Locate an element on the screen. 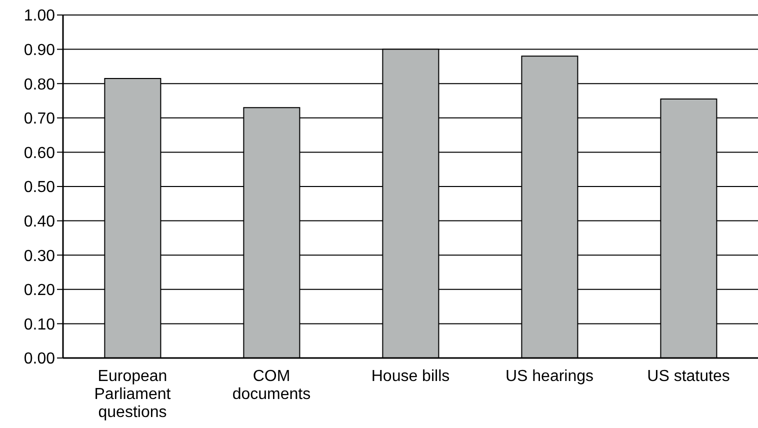 The width and height of the screenshot is (758, 428). y-tick-label: 0.50 is located at coordinates (40, 187).